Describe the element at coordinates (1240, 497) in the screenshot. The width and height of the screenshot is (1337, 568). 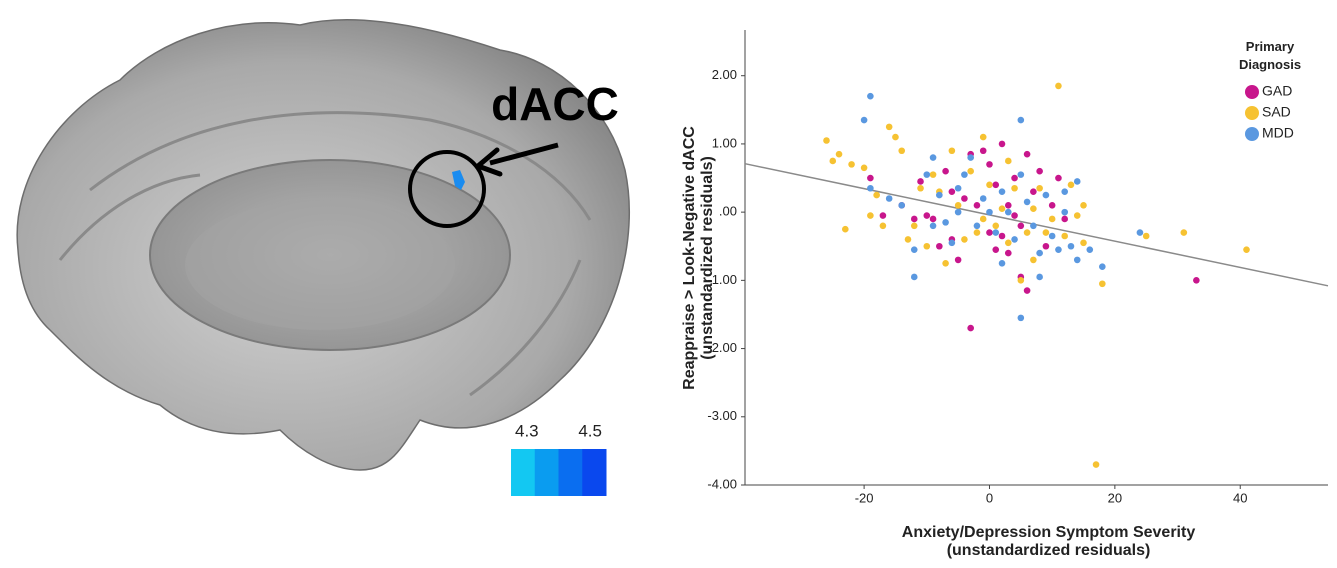
I see `x-tick-label: 40` at that location.